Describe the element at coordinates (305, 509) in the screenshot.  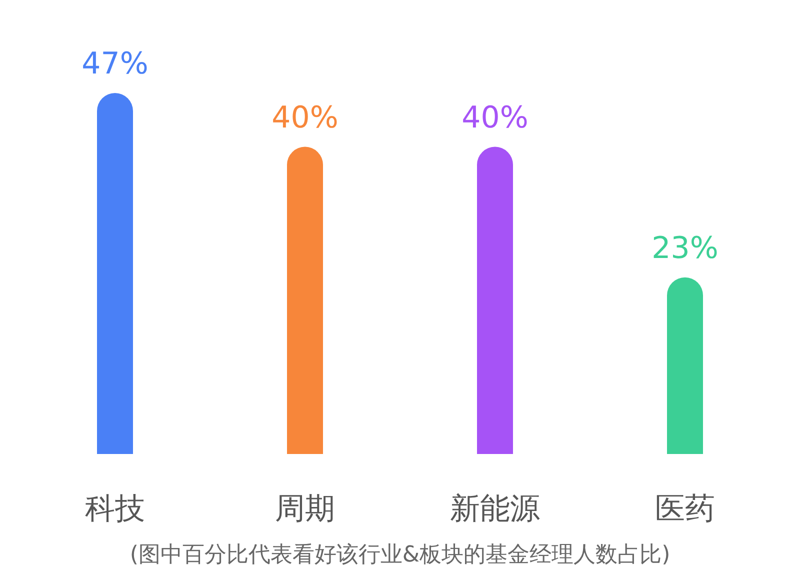
I see `x-tick-label: 周期` at that location.